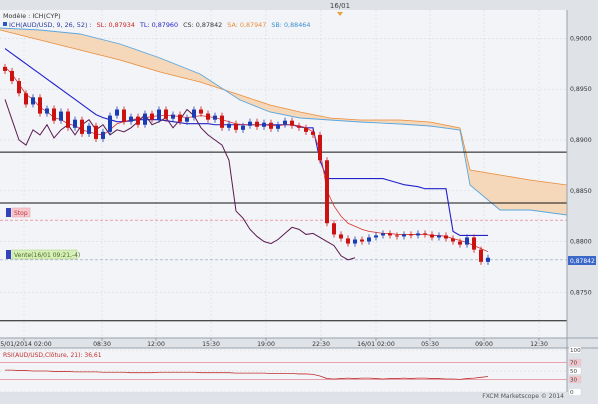 This screenshot has width=598, height=404. I want to click on rsi-tick-label: 70, so click(574, 364).